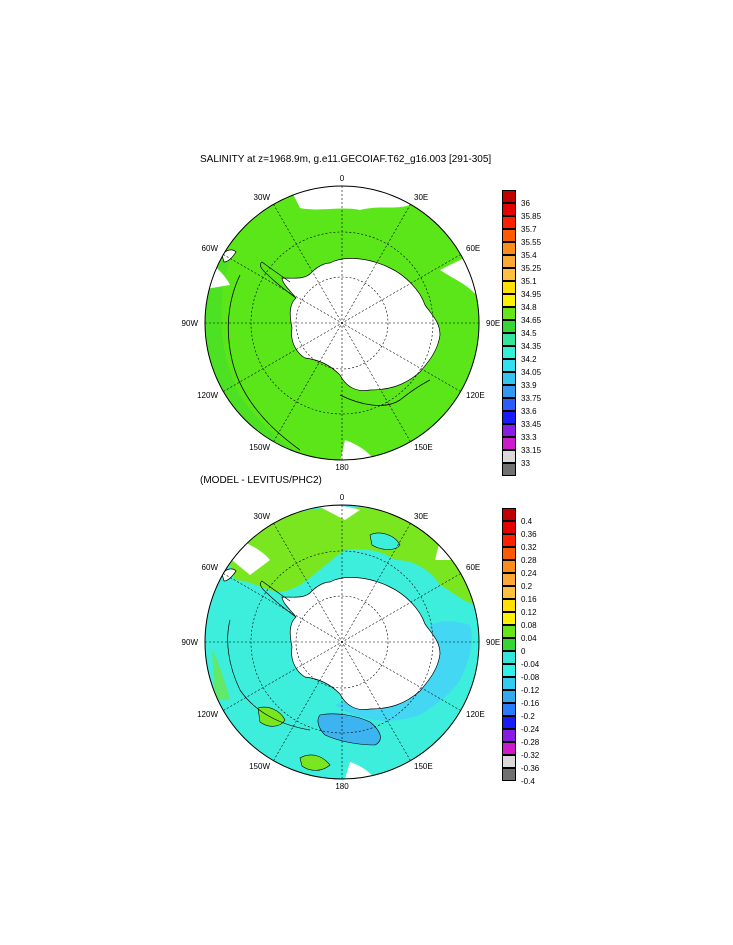  I want to click on colorbar-label: 0.32, so click(529, 547).